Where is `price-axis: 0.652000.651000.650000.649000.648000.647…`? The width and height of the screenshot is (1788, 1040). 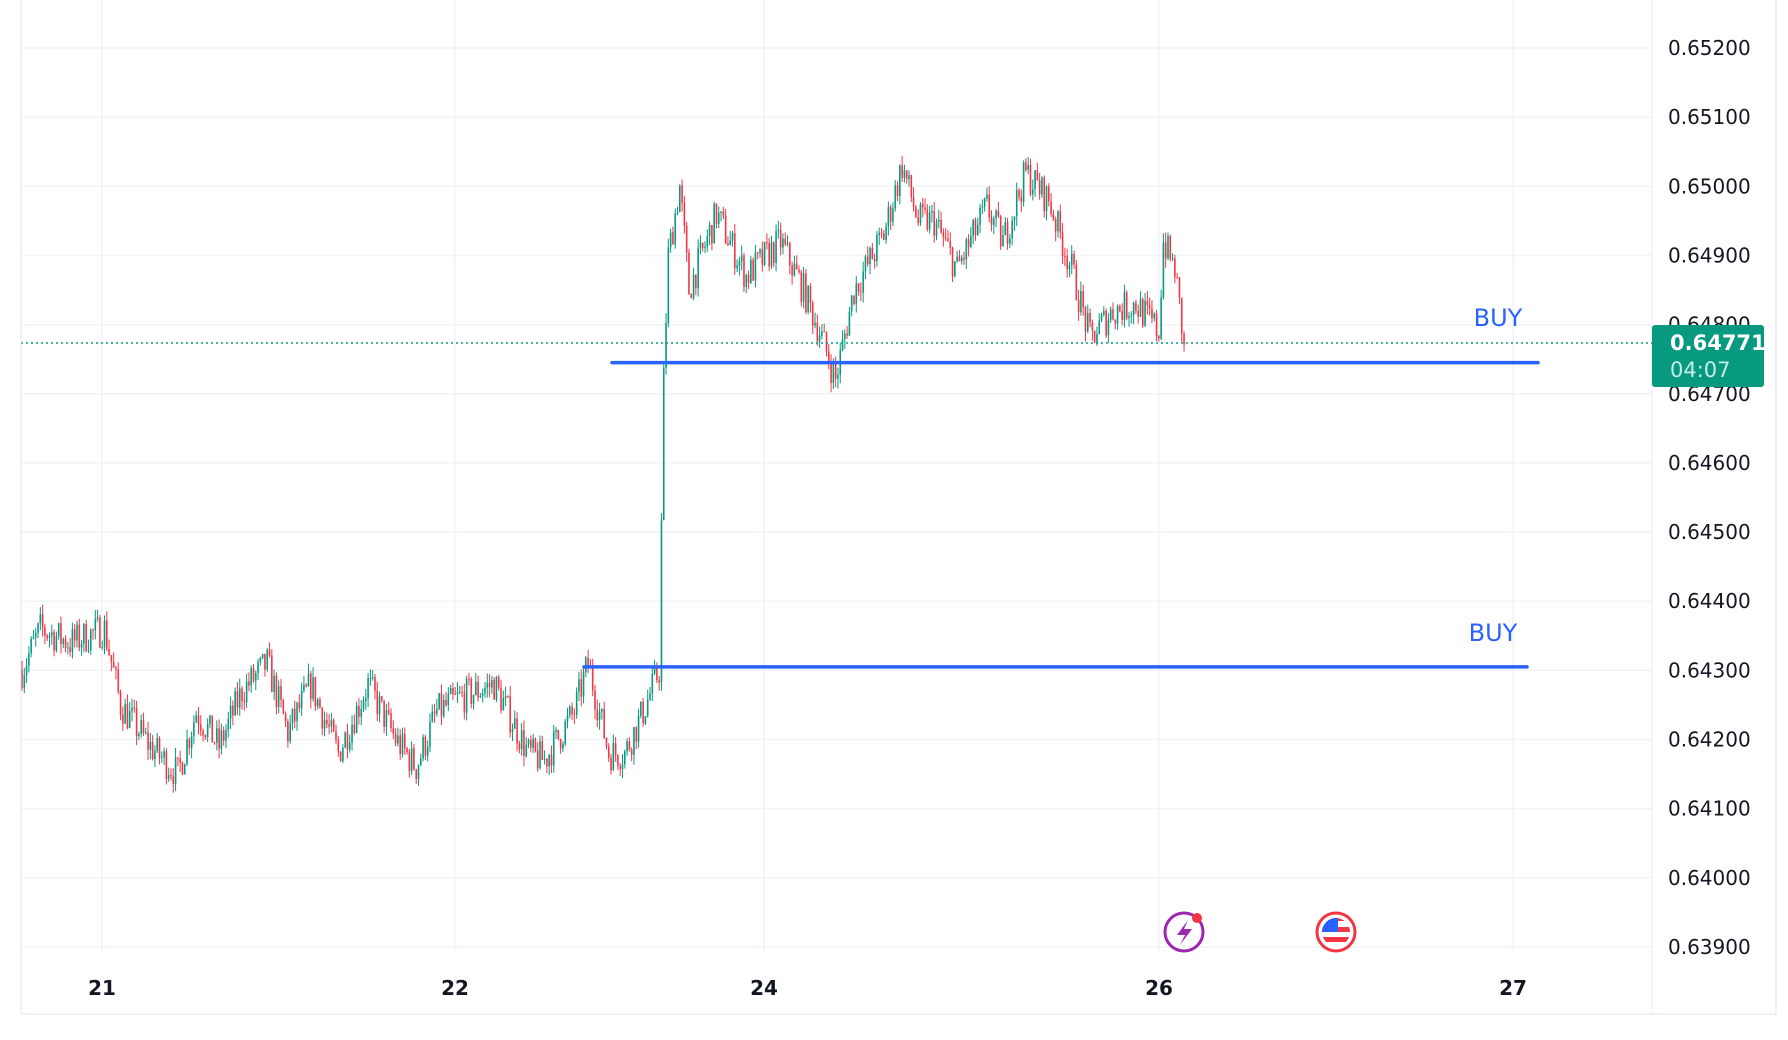 price-axis: 0.652000.651000.650000.649000.648000.647… is located at coordinates (1709, 497).